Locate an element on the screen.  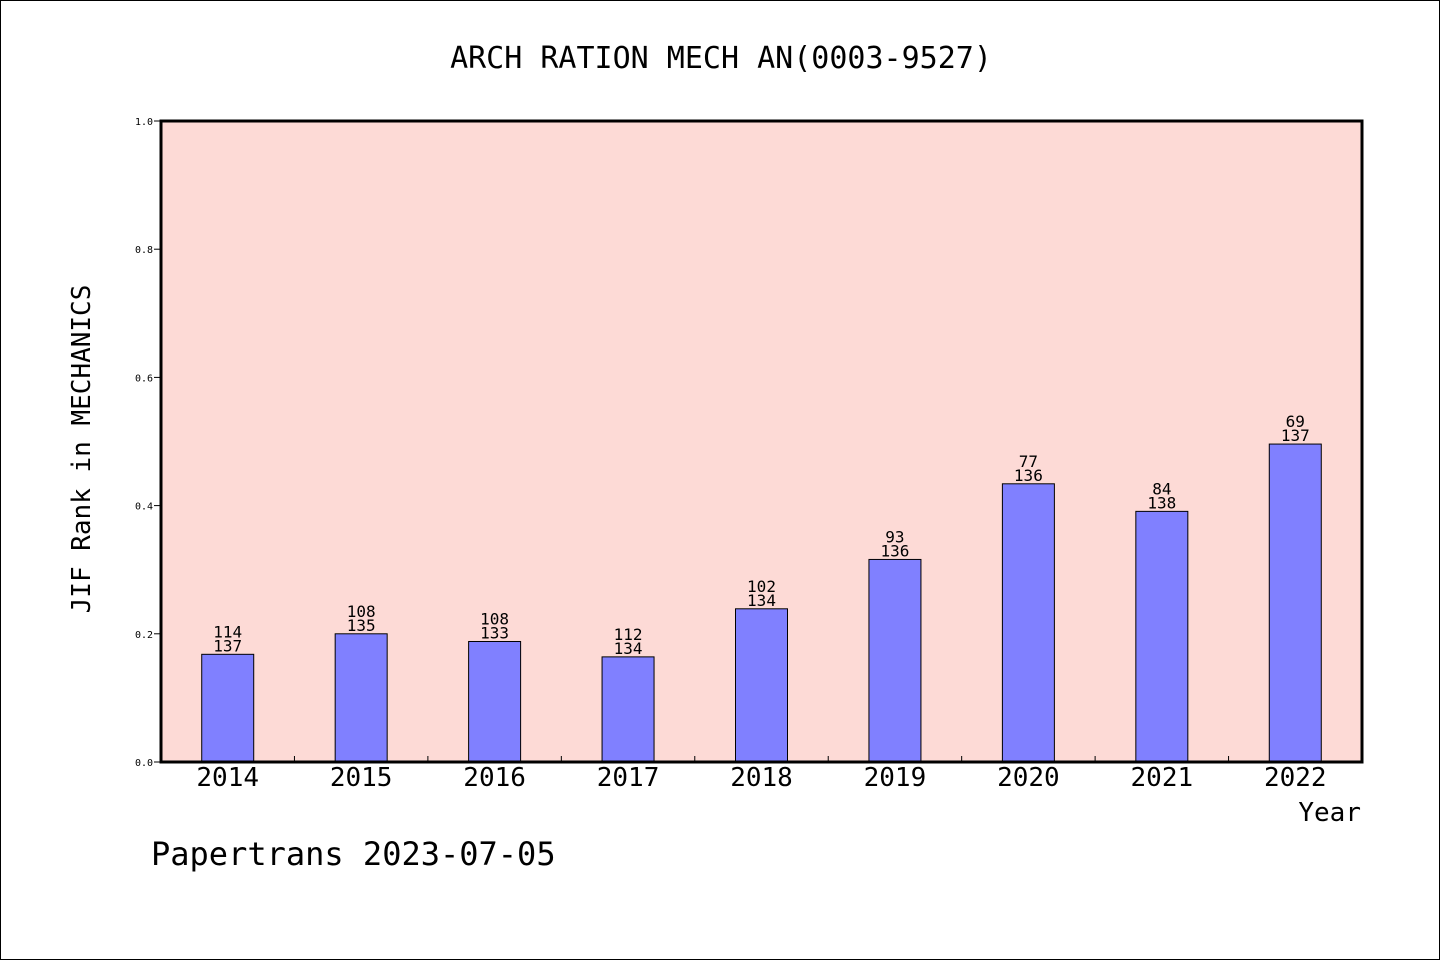
x-tick-label: 2018 is located at coordinates (761, 778).